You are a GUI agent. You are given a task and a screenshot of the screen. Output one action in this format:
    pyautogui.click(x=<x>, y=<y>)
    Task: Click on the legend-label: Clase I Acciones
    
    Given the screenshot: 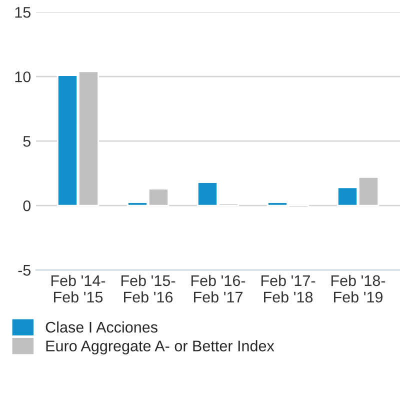 What is the action you would take?
    pyautogui.click(x=102, y=327)
    